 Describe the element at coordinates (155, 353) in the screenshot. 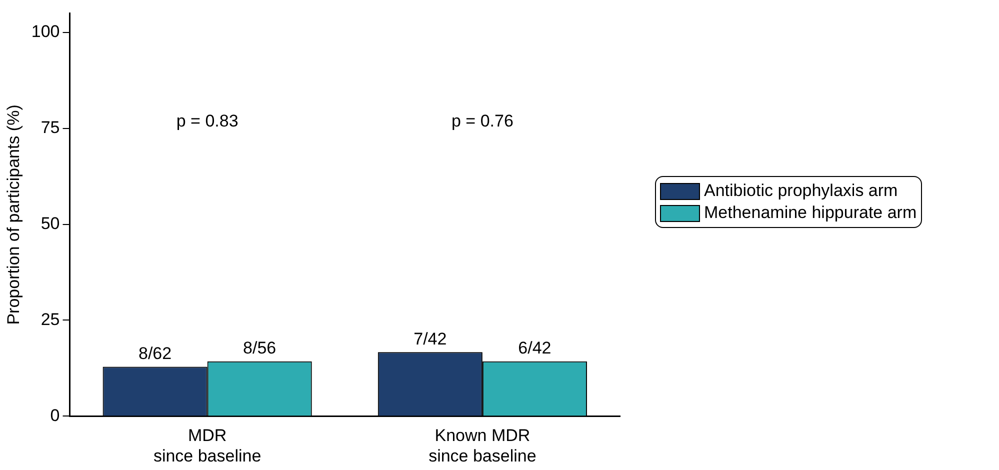

I see `data-label: 8/62` at that location.